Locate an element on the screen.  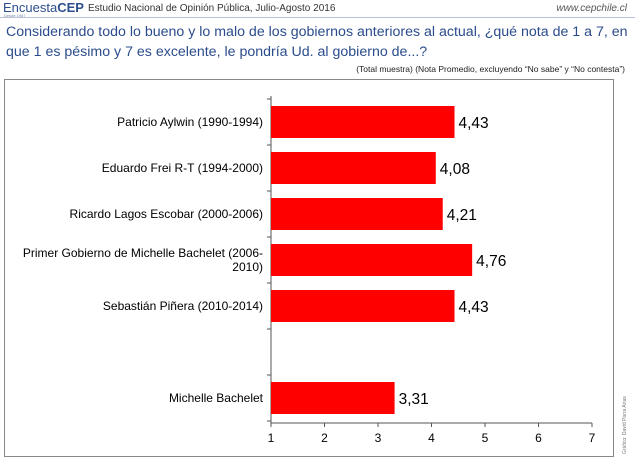
category-label: Michelle Bachelet is located at coordinates (216, 398).